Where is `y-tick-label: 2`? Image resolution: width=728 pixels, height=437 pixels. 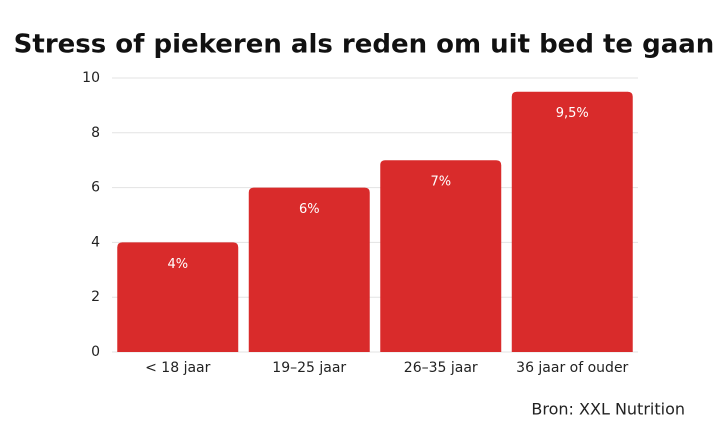
y-tick-label: 2 is located at coordinates (95, 297).